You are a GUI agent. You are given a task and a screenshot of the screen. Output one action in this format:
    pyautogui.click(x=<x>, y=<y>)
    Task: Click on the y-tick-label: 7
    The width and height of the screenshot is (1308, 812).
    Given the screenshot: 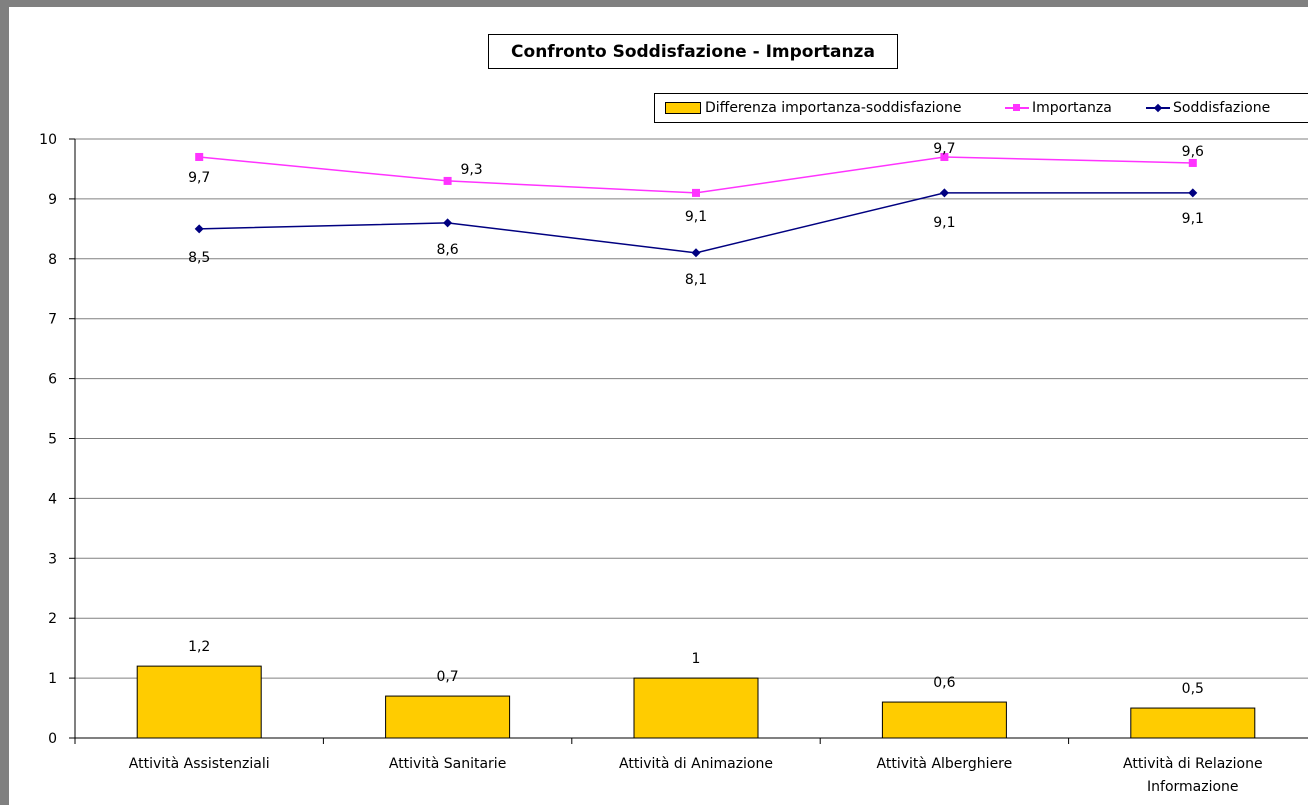 What is the action you would take?
    pyautogui.click(x=52, y=320)
    